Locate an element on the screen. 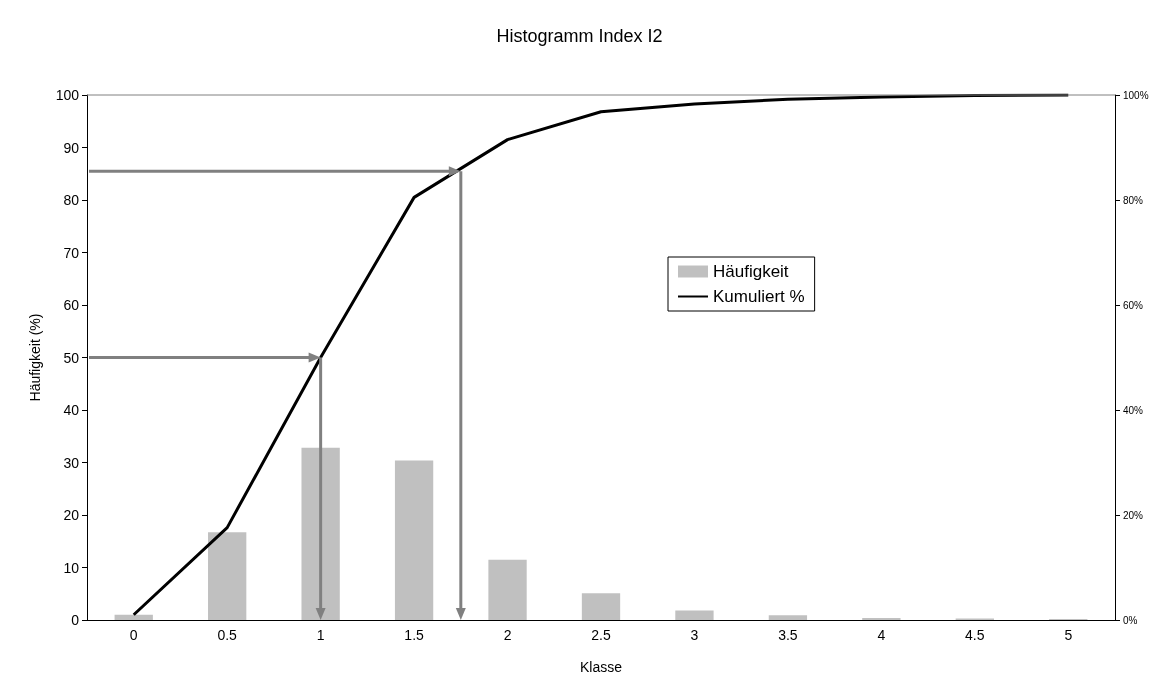  x-tick-label: 3 is located at coordinates (694, 635).